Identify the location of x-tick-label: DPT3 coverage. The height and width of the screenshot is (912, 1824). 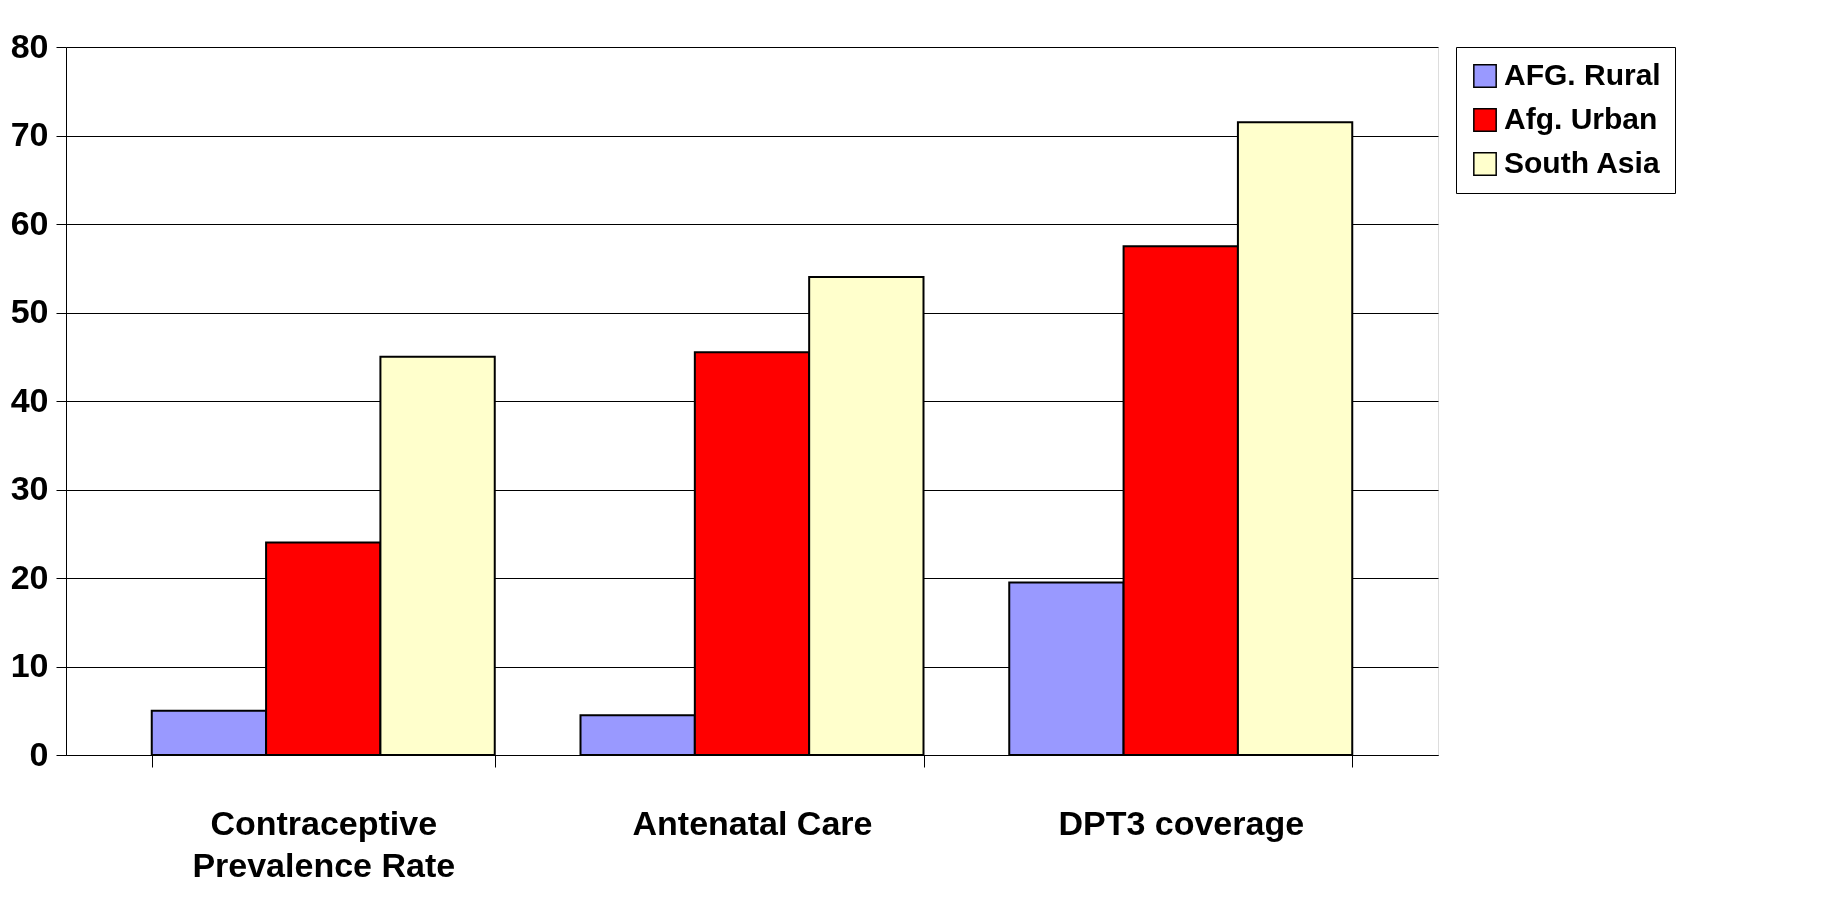
(1181, 822).